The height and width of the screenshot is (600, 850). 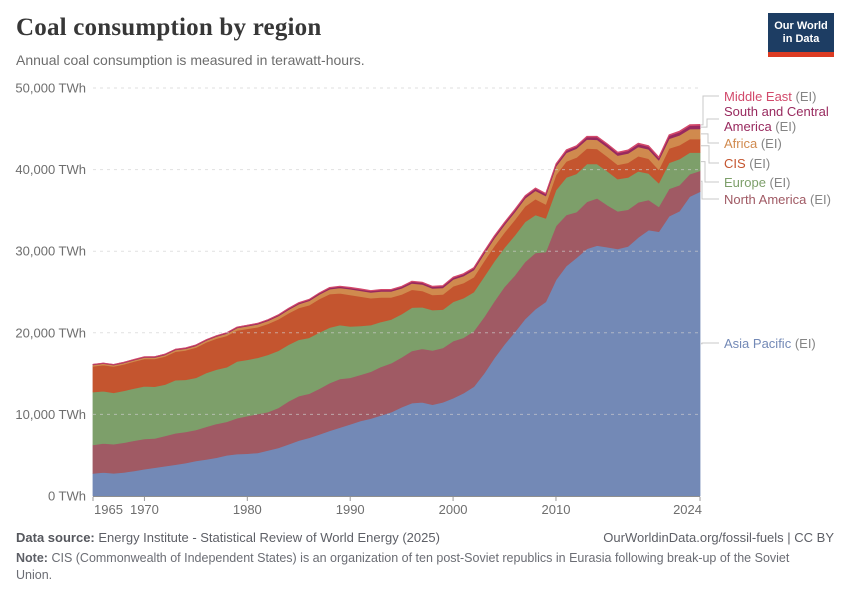 I want to click on legend-item-africa: Africa (EI), so click(x=784, y=143).